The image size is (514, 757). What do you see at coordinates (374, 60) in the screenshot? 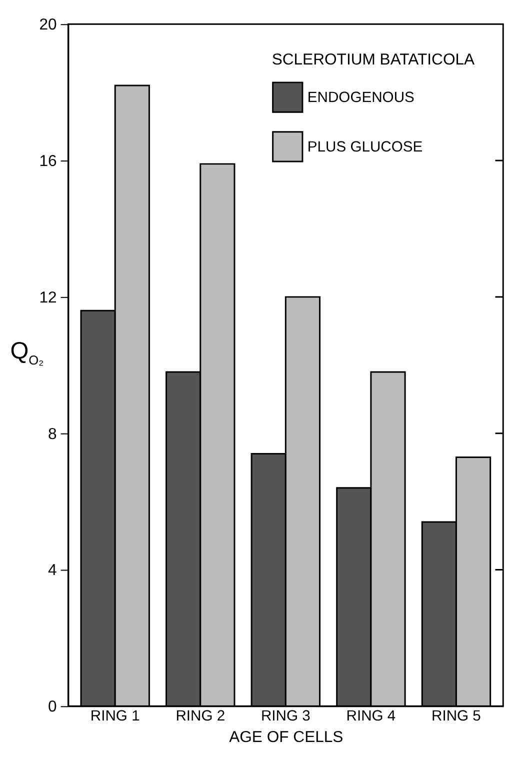
I see `legend-title: SCLEROTIUM BATATICOLA` at bounding box center [374, 60].